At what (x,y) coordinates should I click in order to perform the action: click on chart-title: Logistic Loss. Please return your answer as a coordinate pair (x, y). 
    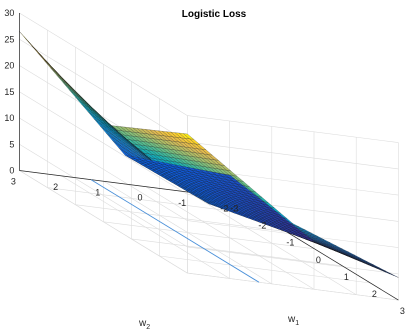
    Looking at the image, I should click on (214, 14).